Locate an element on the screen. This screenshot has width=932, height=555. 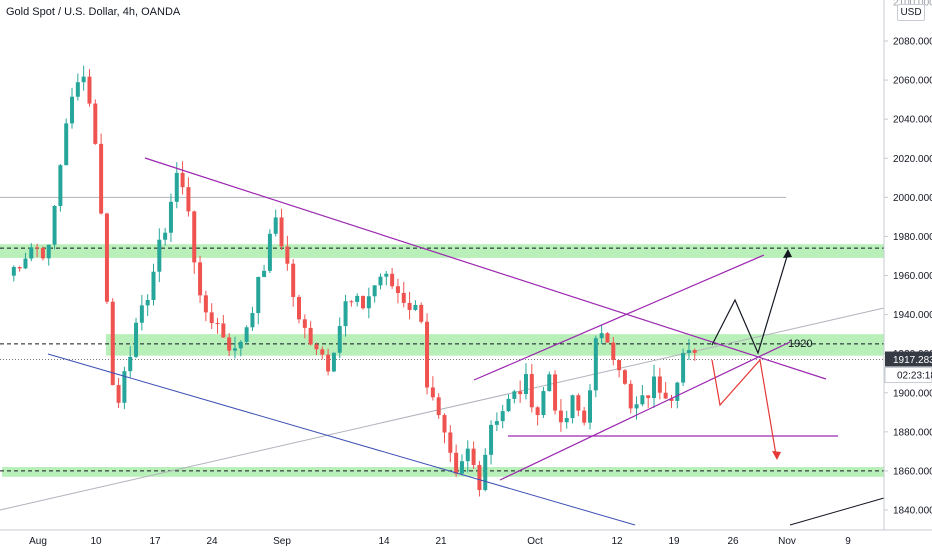
y-tick-label: 2080.000 is located at coordinates (912, 42).